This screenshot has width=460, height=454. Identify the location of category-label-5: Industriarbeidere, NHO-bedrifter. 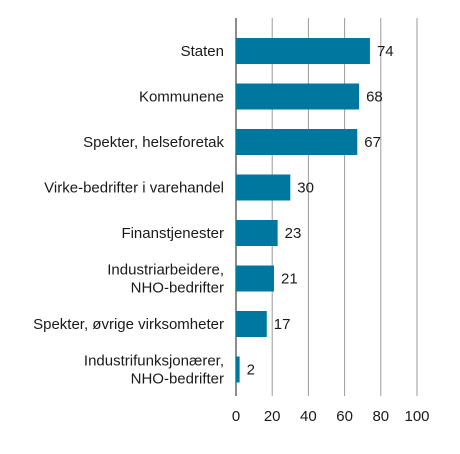
(165, 279).